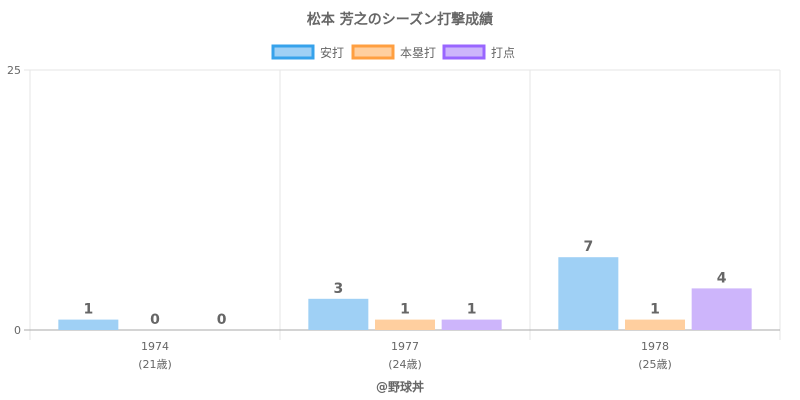 The height and width of the screenshot is (400, 800). Describe the element at coordinates (400, 386) in the screenshot. I see `credit-text: @野球丼` at that location.